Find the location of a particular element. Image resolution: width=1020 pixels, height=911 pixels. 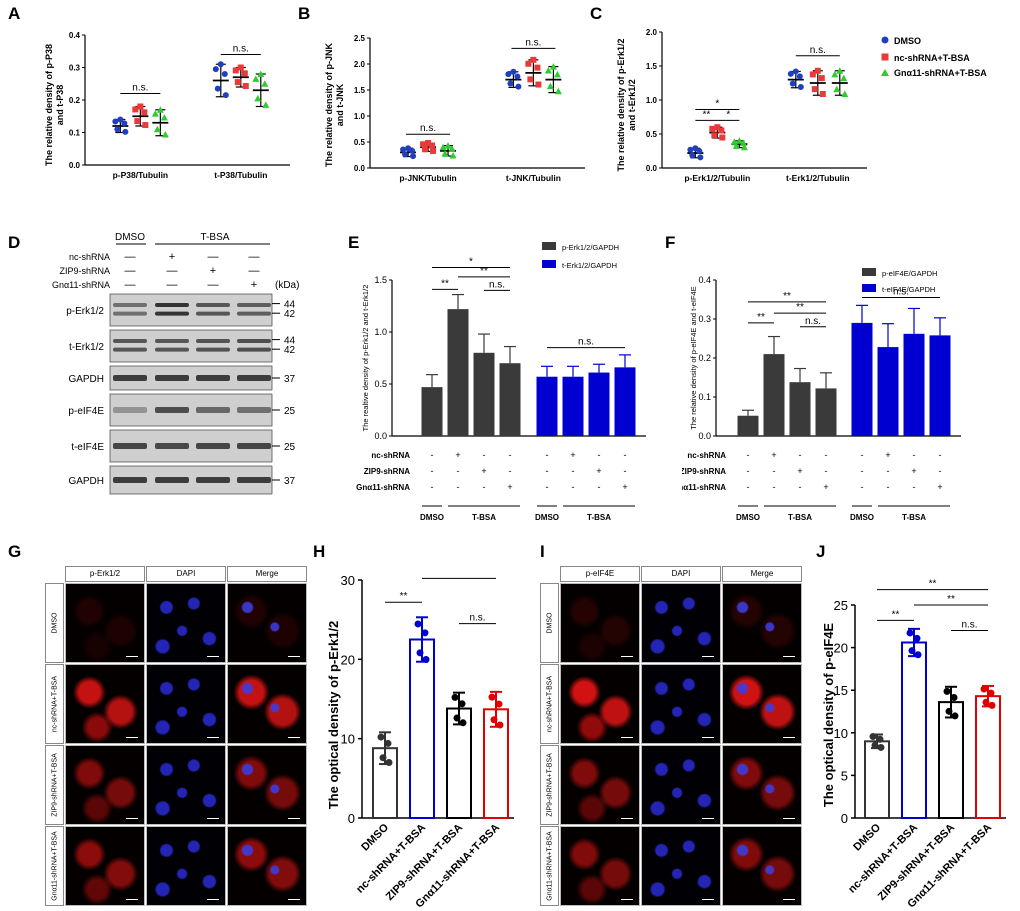

d-group-tbsa: T-BSA is located at coordinates (215, 237).